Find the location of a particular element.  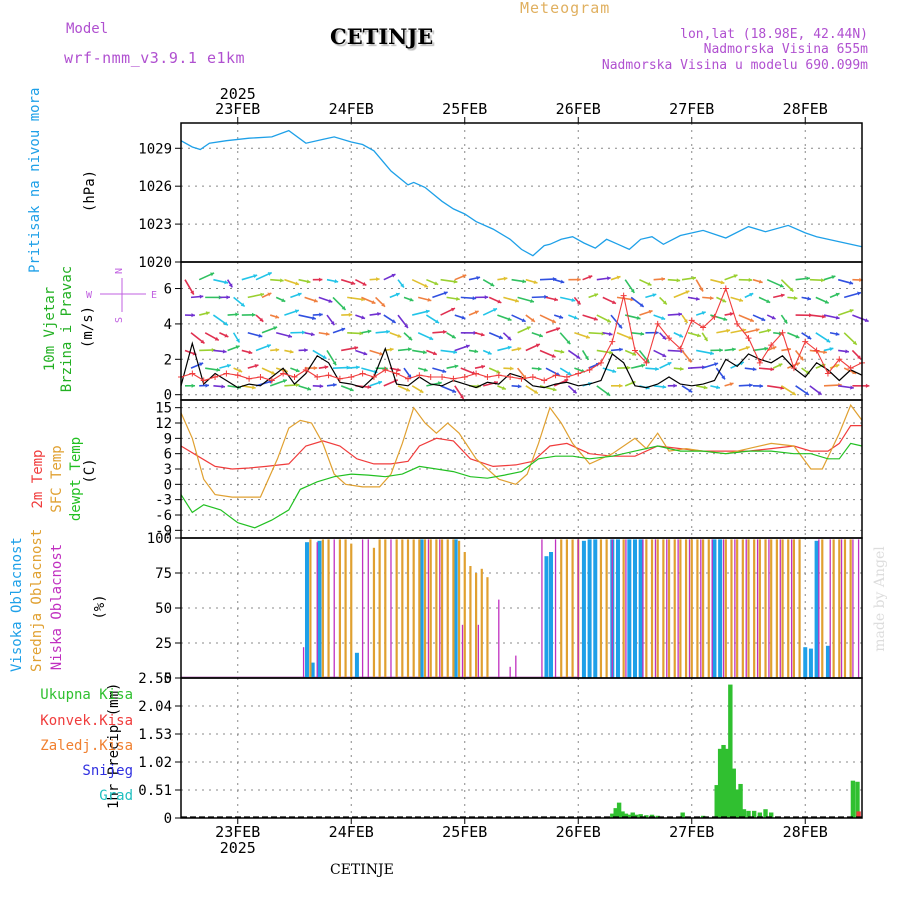

temp-tick-label: 3 is located at coordinates (168, 470).